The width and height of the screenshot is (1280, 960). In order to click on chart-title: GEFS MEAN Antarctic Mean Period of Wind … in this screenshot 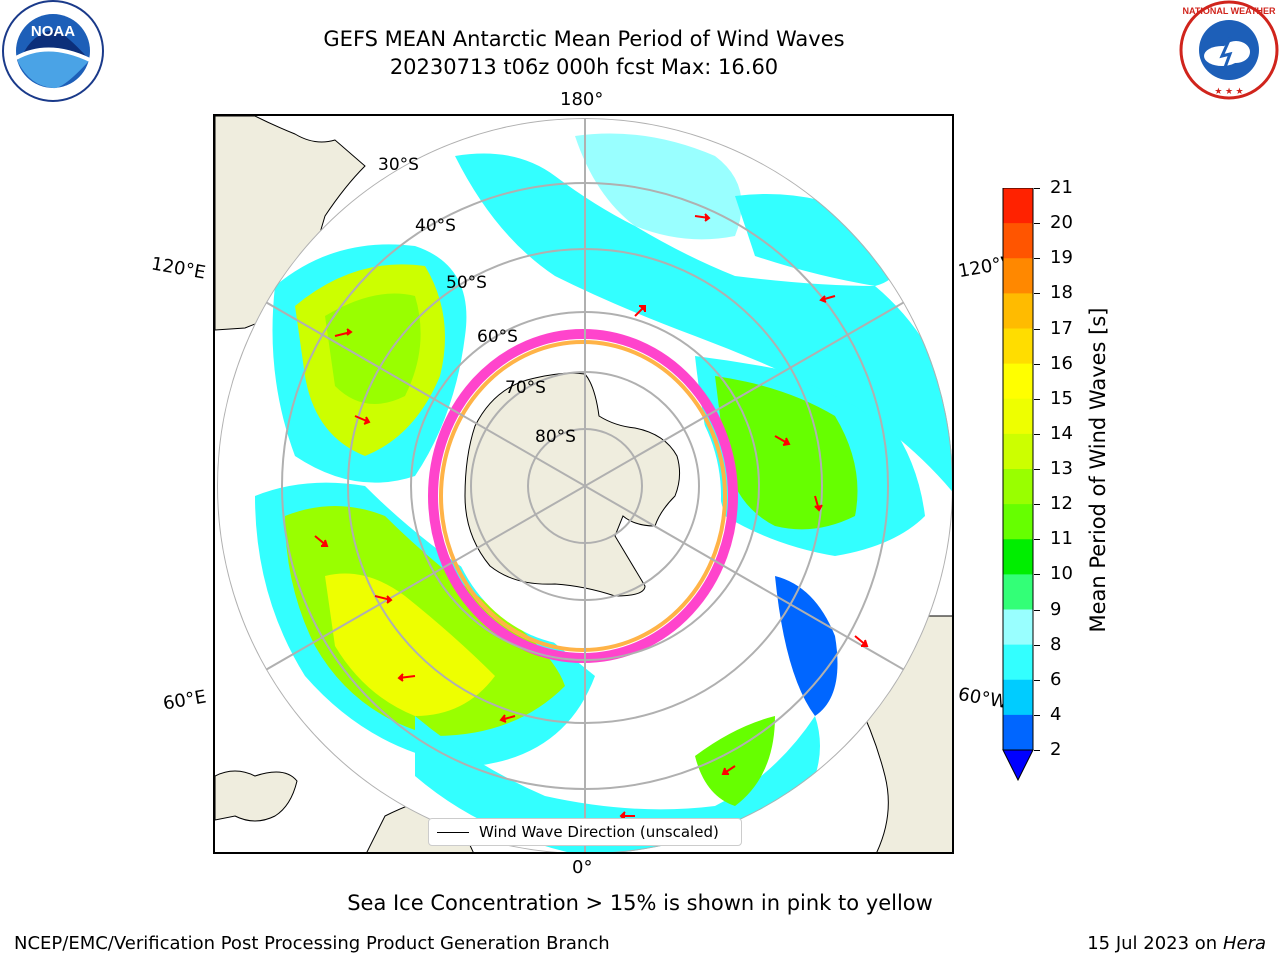, I will do `click(584, 39)`.